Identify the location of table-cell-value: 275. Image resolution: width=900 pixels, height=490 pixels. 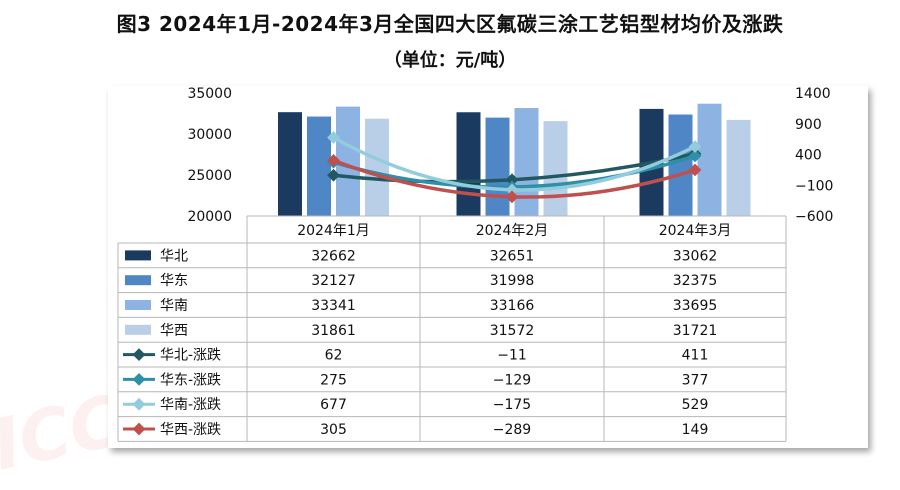
(333, 380).